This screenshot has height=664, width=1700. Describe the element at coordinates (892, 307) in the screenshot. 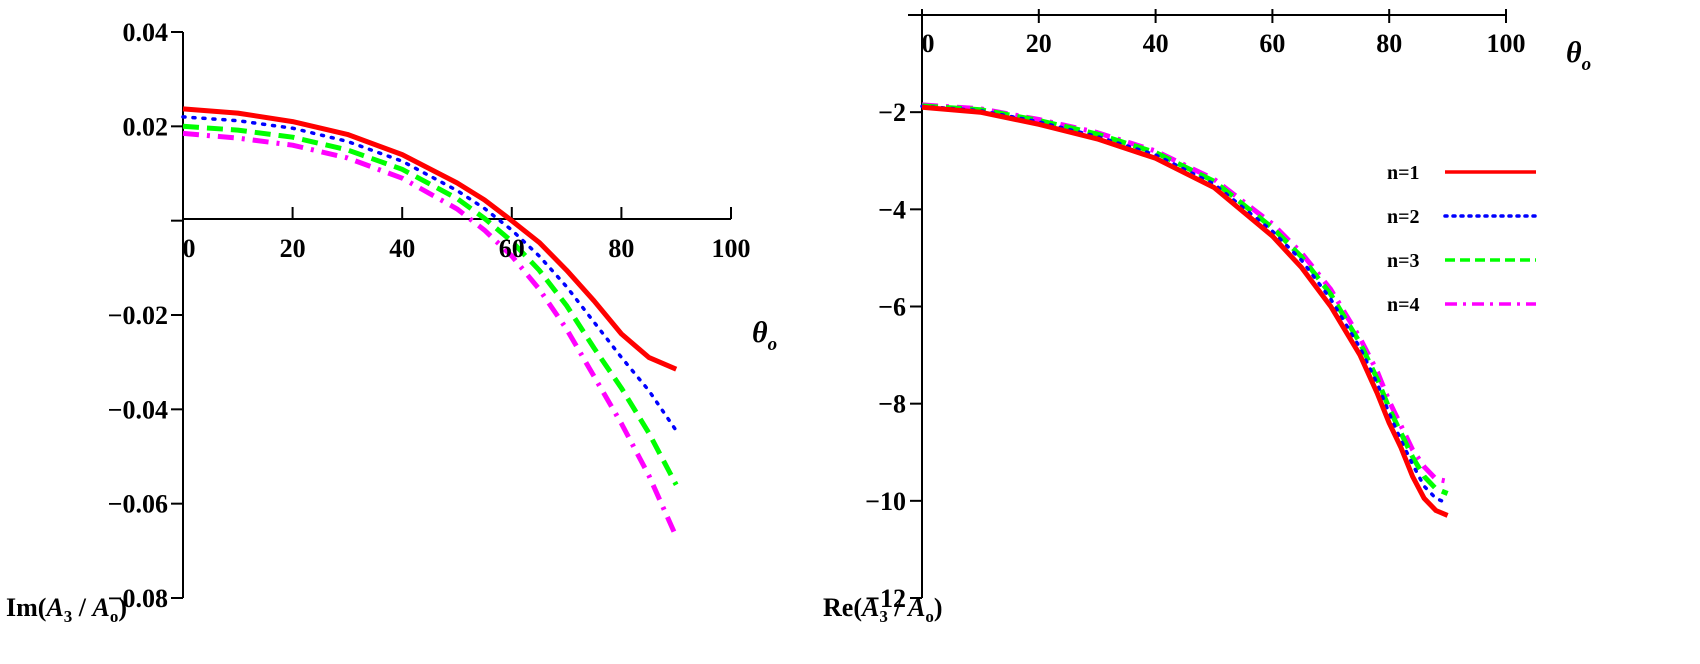

I see `y-tick-label: −6` at that location.